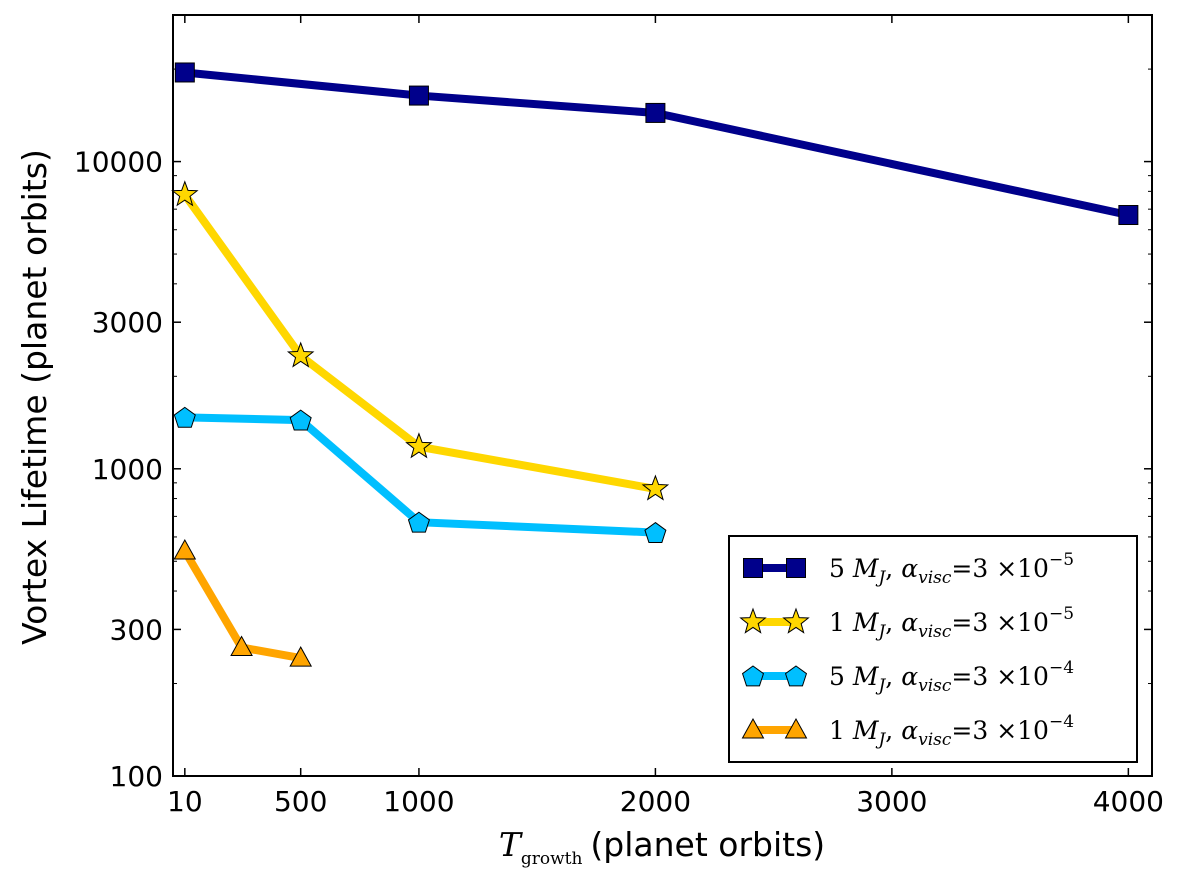 The width and height of the screenshot is (1184, 888). I want to click on y-tick-label: 100, so click(136, 776).